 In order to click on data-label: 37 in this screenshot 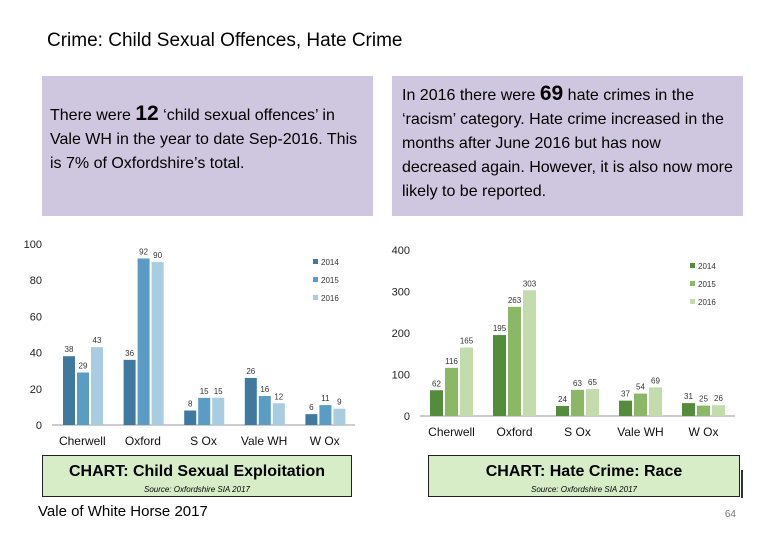, I will do `click(625, 394)`.